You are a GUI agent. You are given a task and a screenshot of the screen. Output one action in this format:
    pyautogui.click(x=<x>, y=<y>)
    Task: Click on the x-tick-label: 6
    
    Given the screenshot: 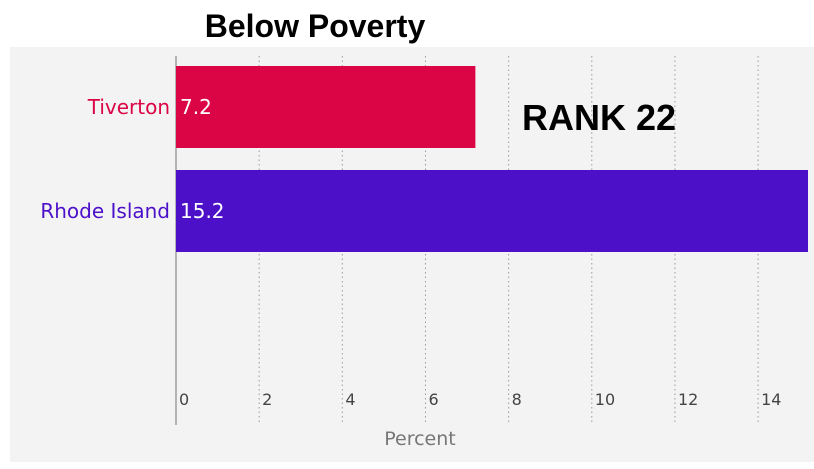 What is the action you would take?
    pyautogui.click(x=433, y=399)
    